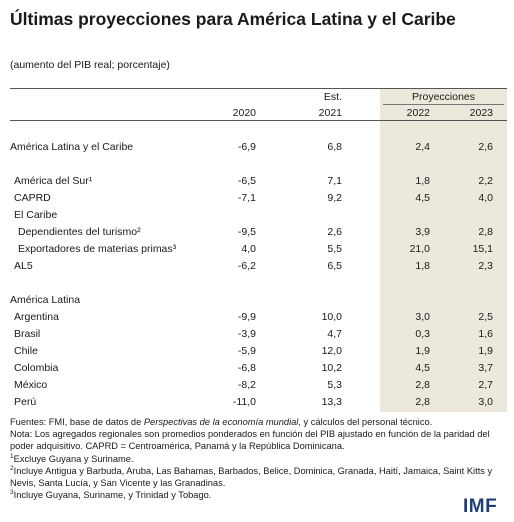 Image resolution: width=514 pixels, height=522 pixels. What do you see at coordinates (258, 88) in the screenshot?
I see `table-top-rule` at bounding box center [258, 88].